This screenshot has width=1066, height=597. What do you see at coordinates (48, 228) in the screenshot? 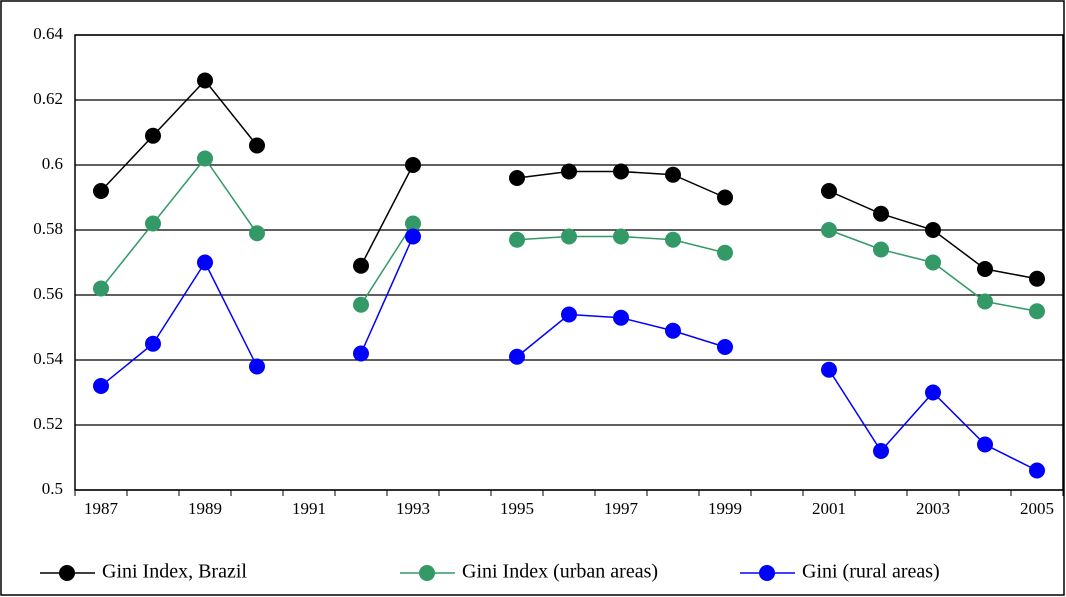
I see `y-tick-label: 0.58` at bounding box center [48, 228].